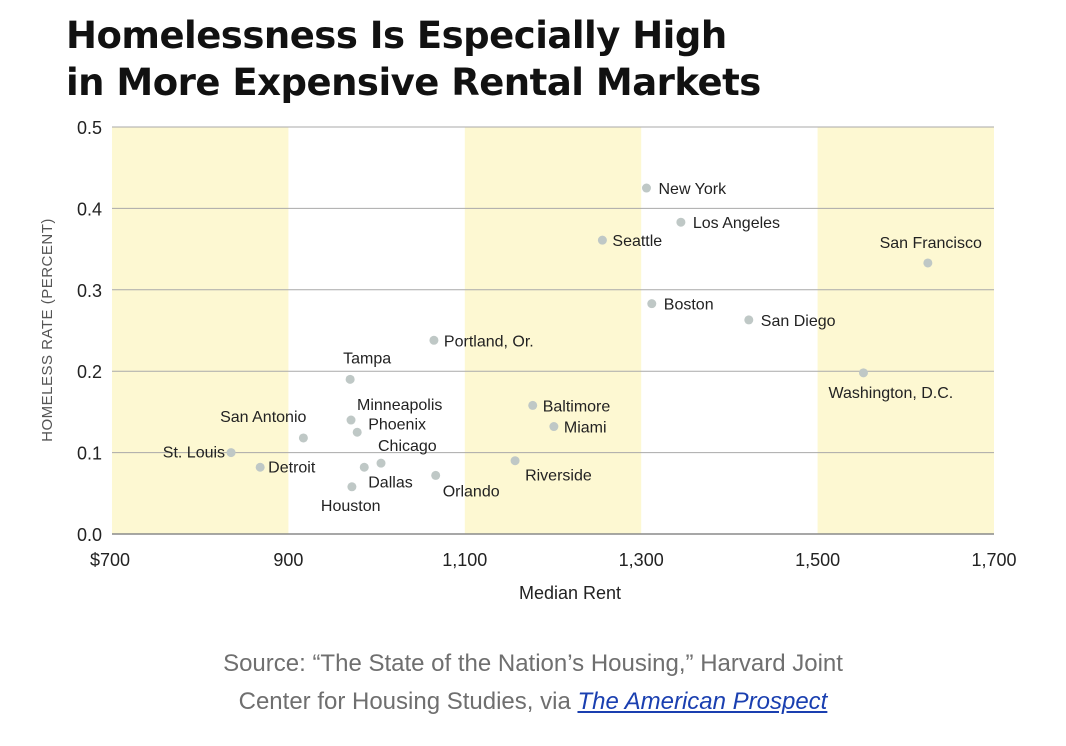  I want to click on point-label-portland-or: Portland, Or., so click(489, 341).